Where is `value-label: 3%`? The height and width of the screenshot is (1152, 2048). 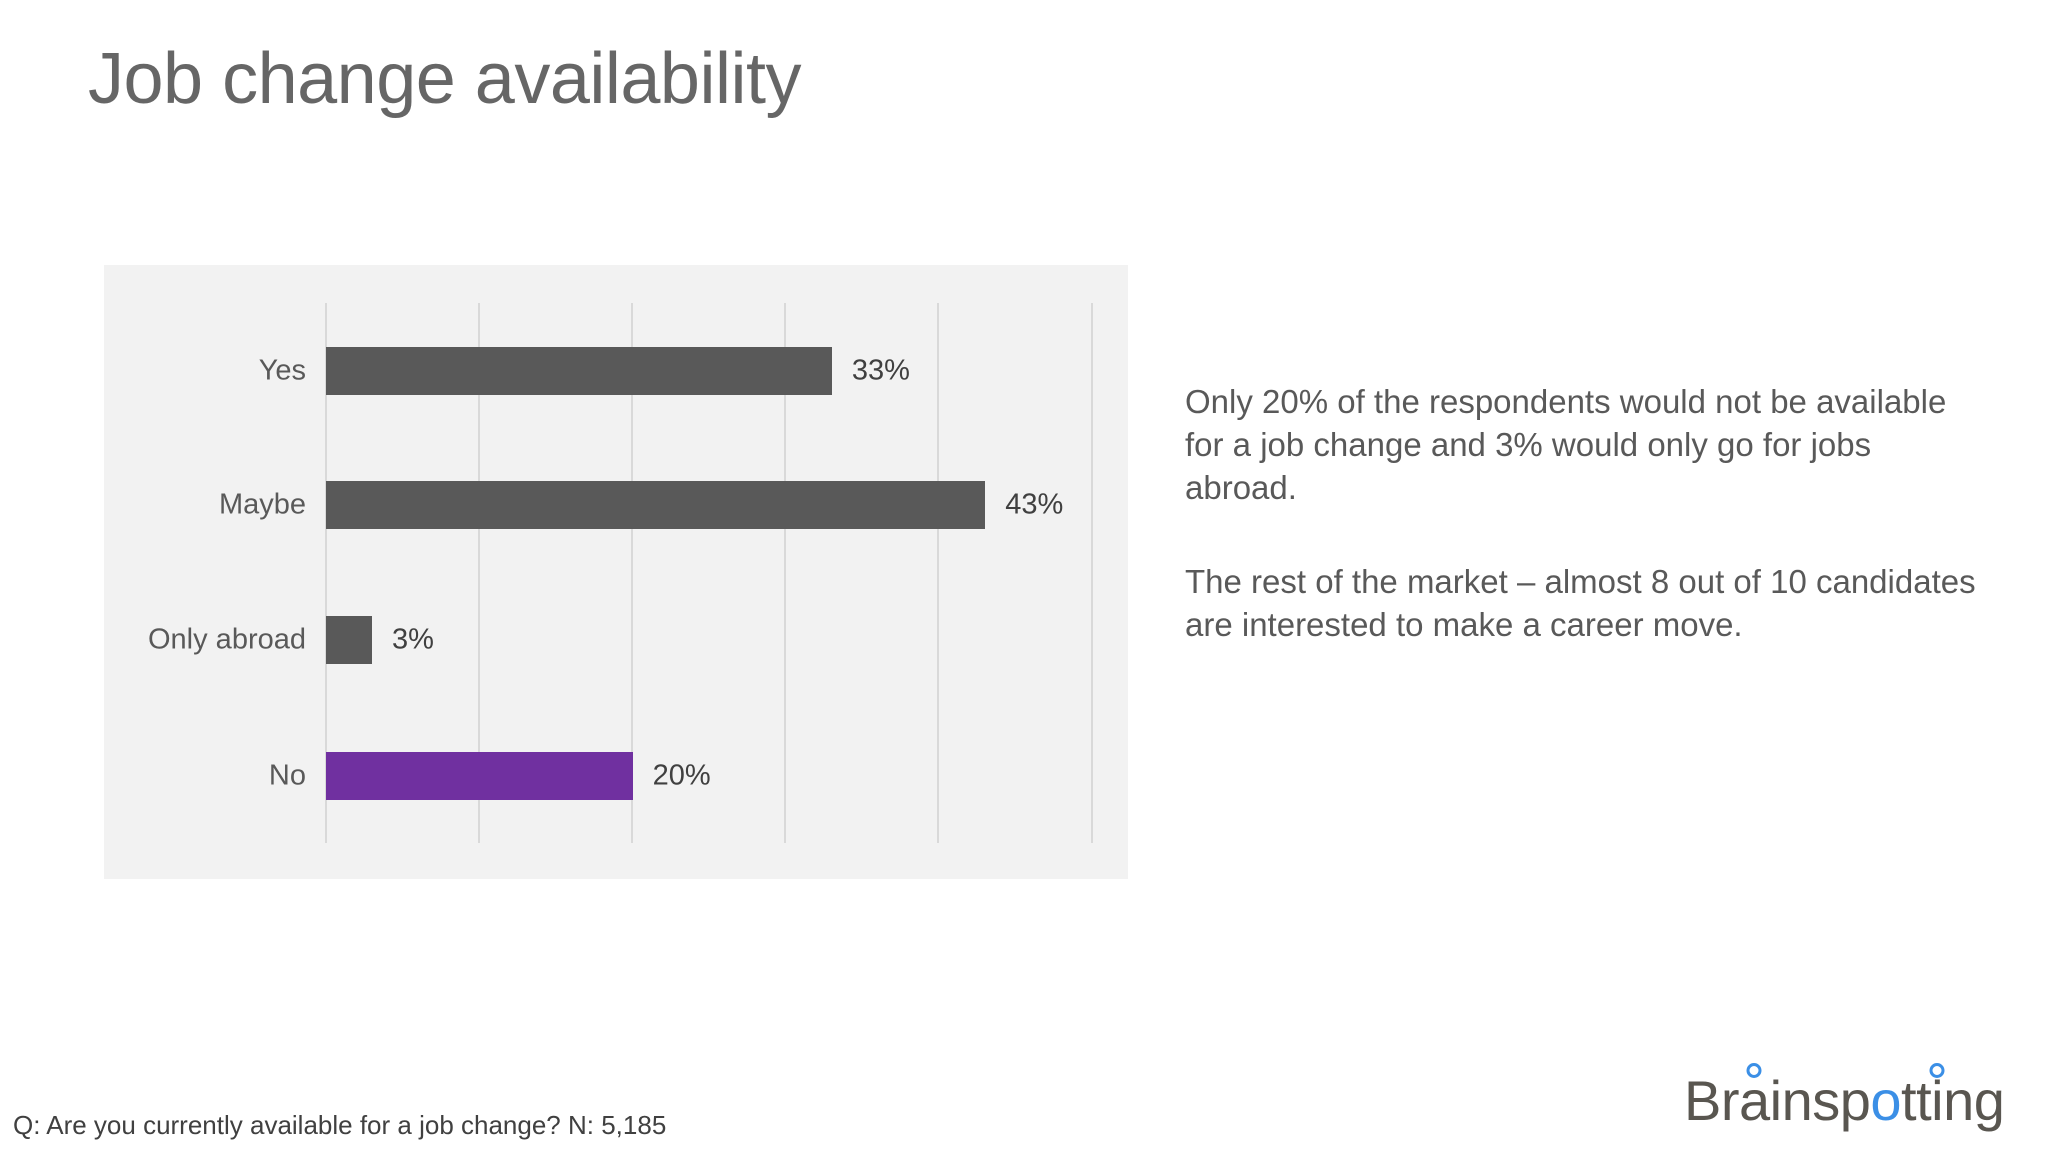 value-label: 3% is located at coordinates (412, 639).